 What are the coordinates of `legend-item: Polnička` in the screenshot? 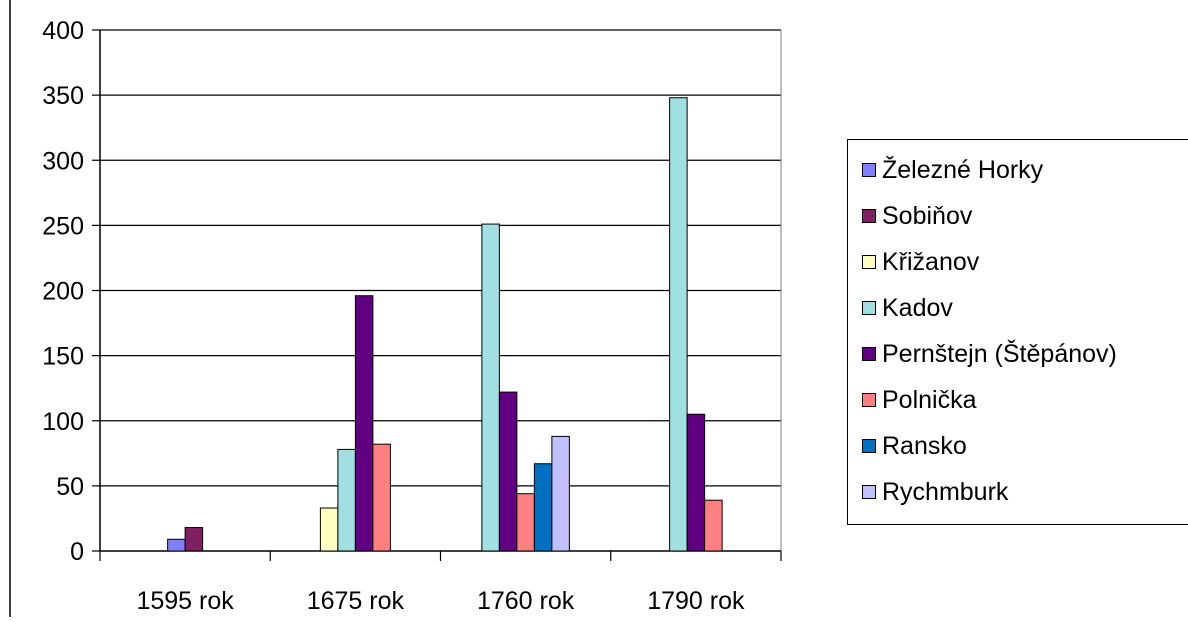 It's located at (919, 400).